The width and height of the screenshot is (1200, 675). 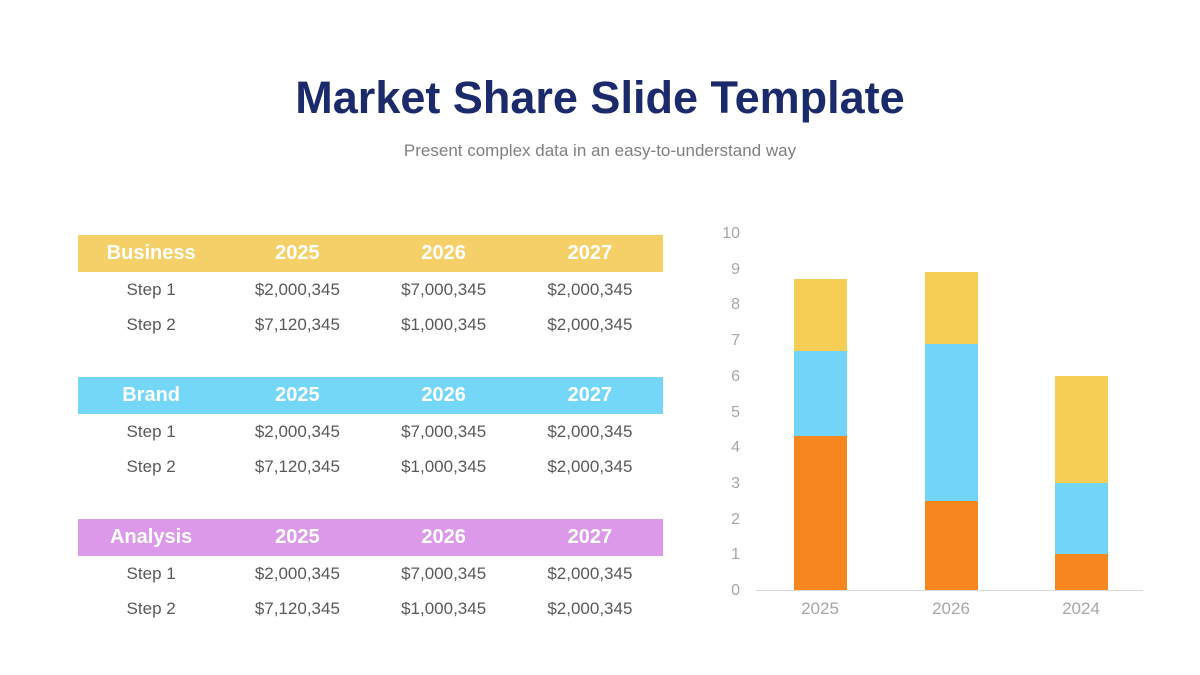 I want to click on bar-segment-blue-2024, so click(x=1081, y=518).